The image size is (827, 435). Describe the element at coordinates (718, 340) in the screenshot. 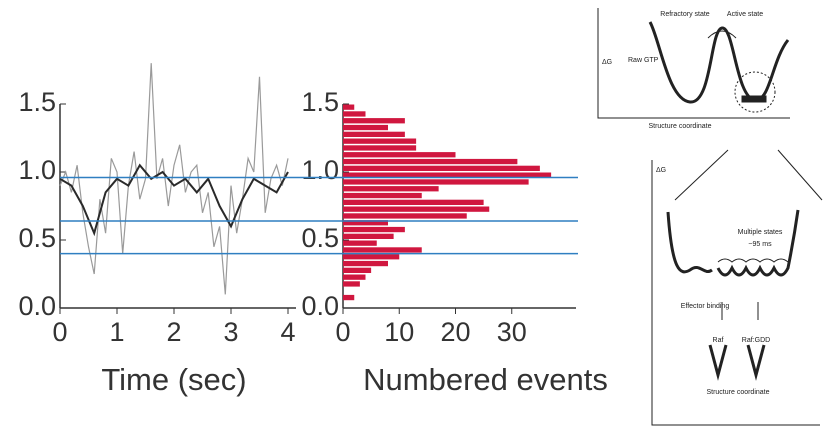

I see `label: Raf` at that location.